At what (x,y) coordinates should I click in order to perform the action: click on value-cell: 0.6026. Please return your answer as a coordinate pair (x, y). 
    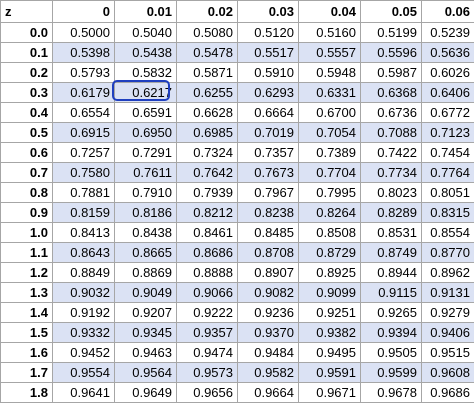
    Looking at the image, I should click on (447, 72).